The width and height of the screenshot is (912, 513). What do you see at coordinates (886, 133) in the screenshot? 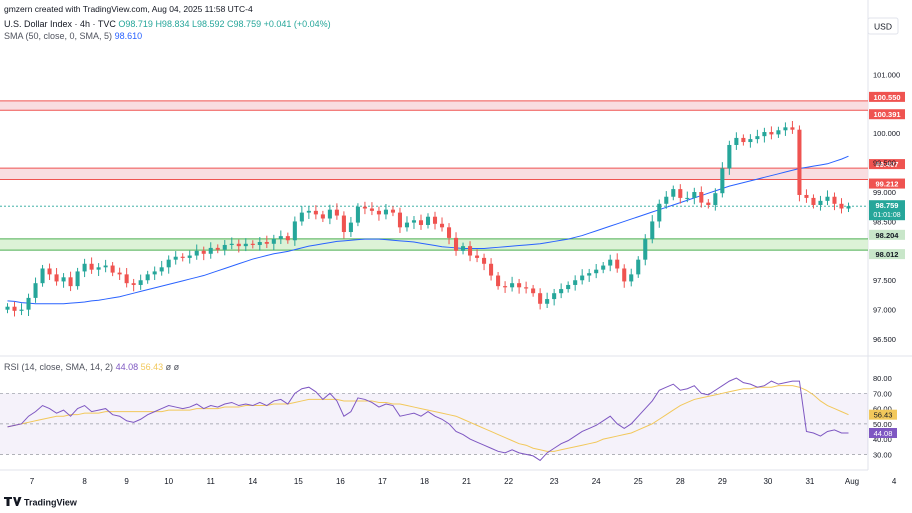
I see `price-tick-label: 100.000` at bounding box center [886, 133].